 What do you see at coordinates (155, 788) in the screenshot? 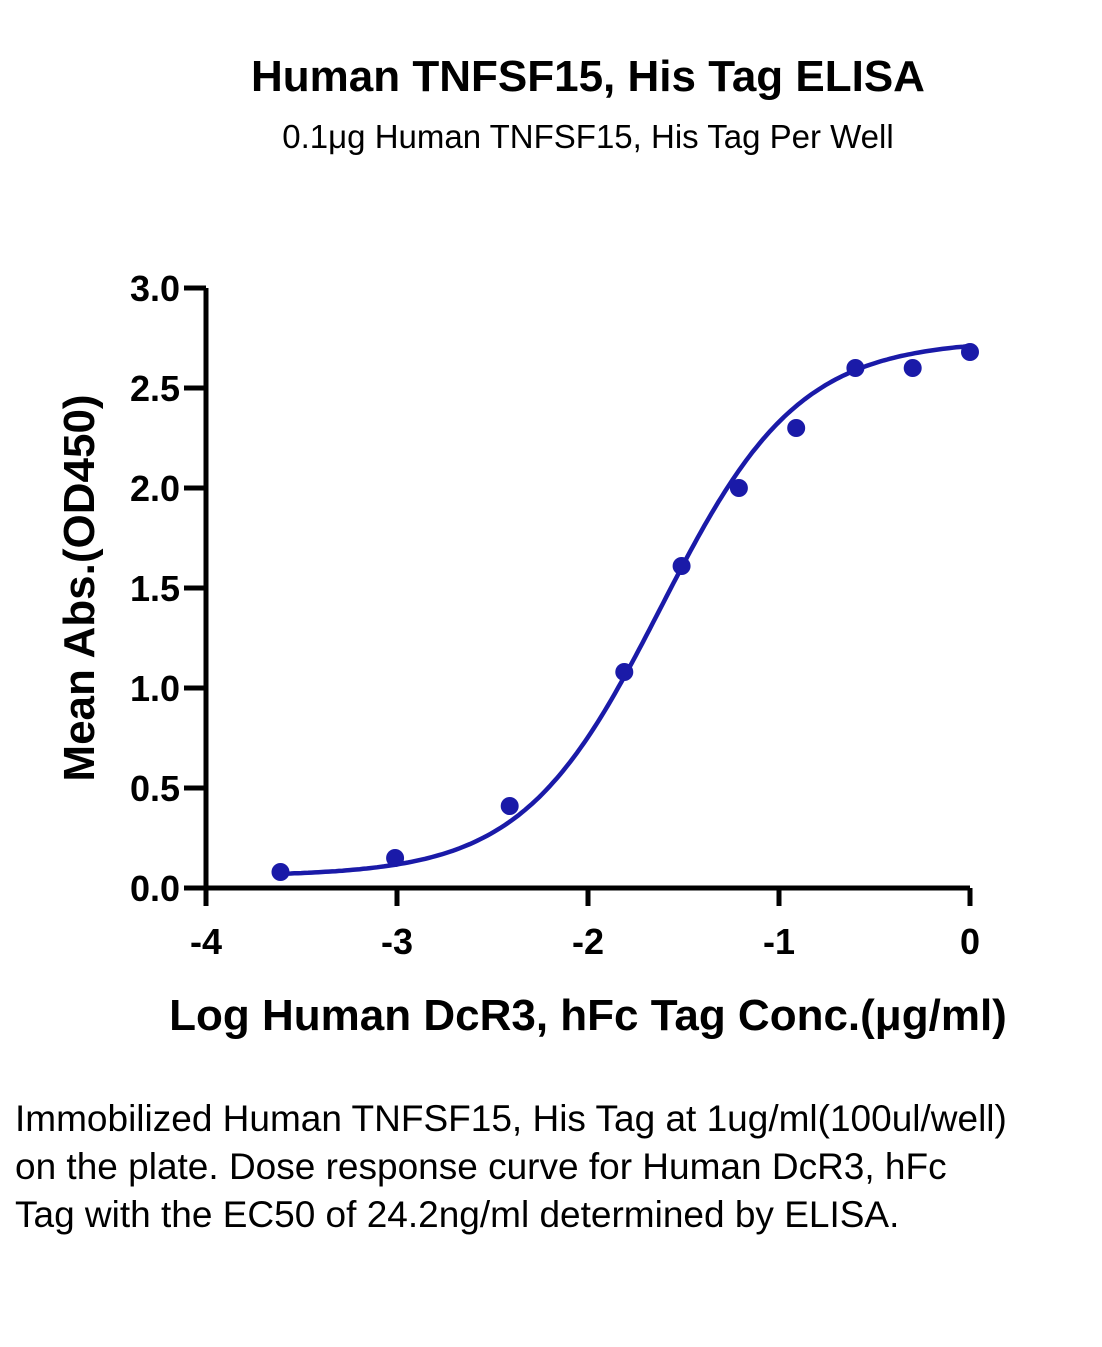
I see `y-tick-label: 0.5` at bounding box center [155, 788].